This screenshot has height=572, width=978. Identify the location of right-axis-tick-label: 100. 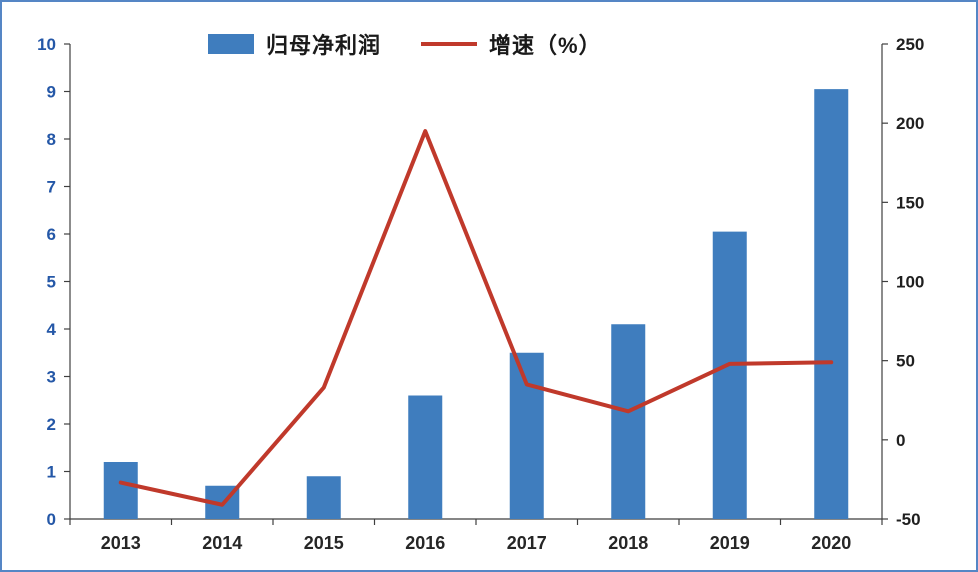
(910, 282).